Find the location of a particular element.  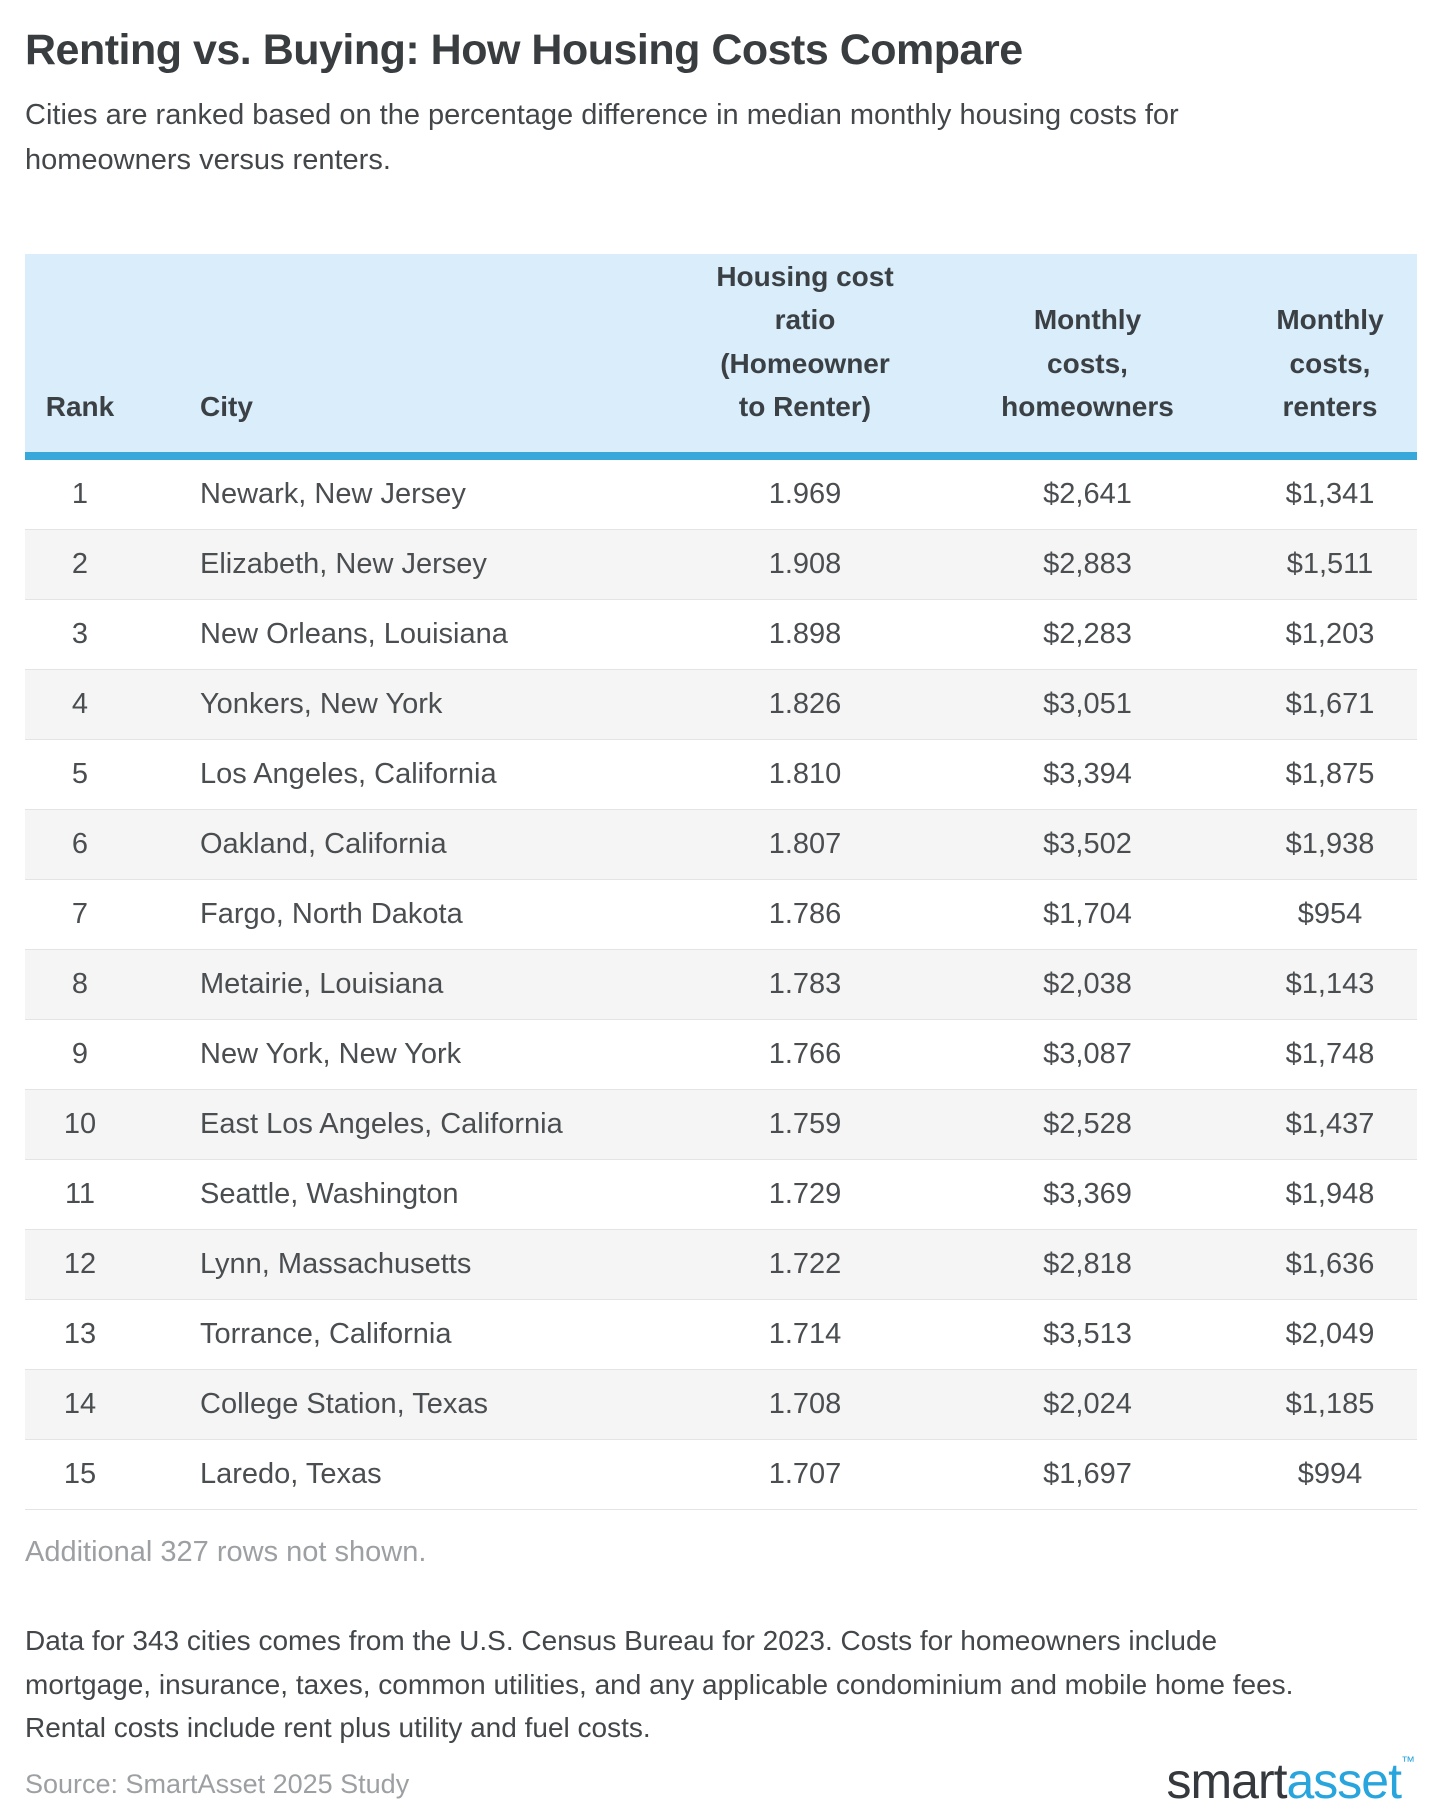

rank-cell: 7 is located at coordinates (80, 914).